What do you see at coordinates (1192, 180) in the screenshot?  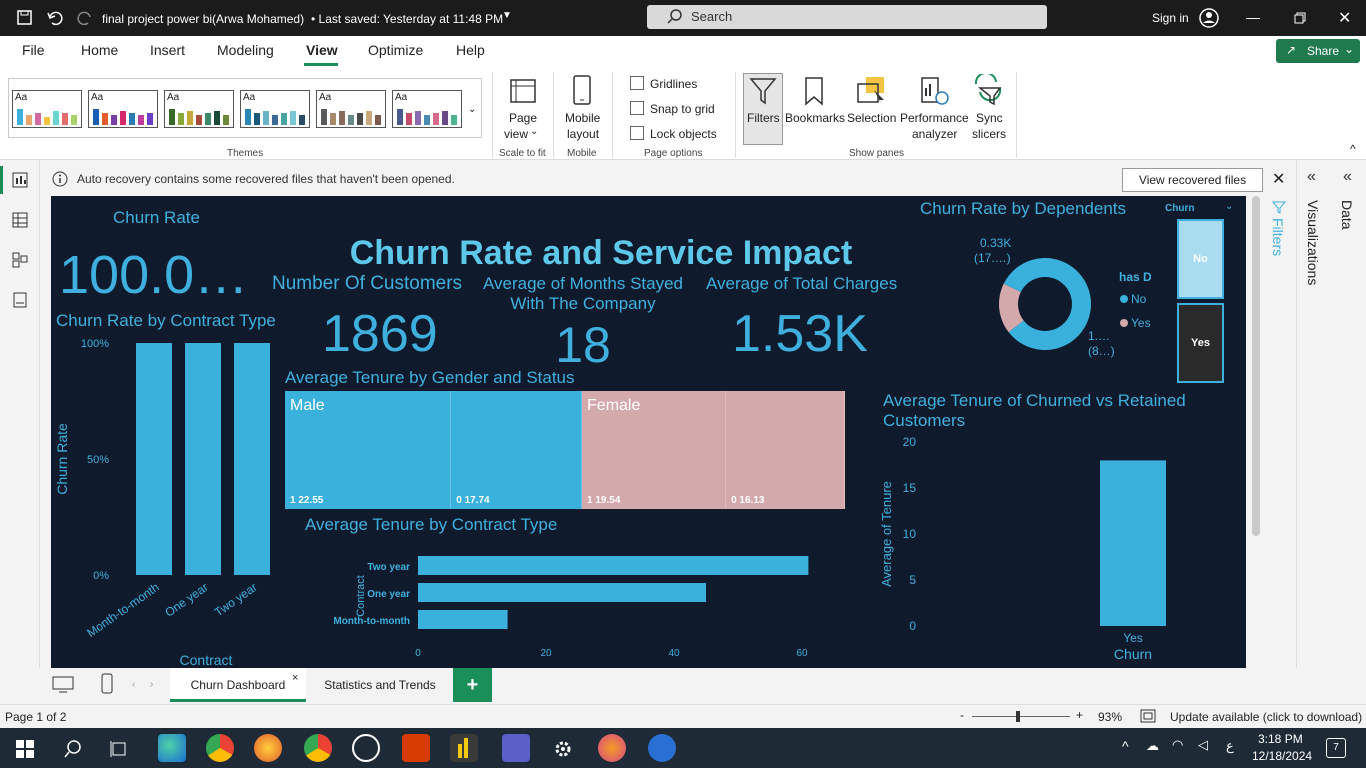 I see `view-recovered-files-button: View recovered files` at bounding box center [1192, 180].